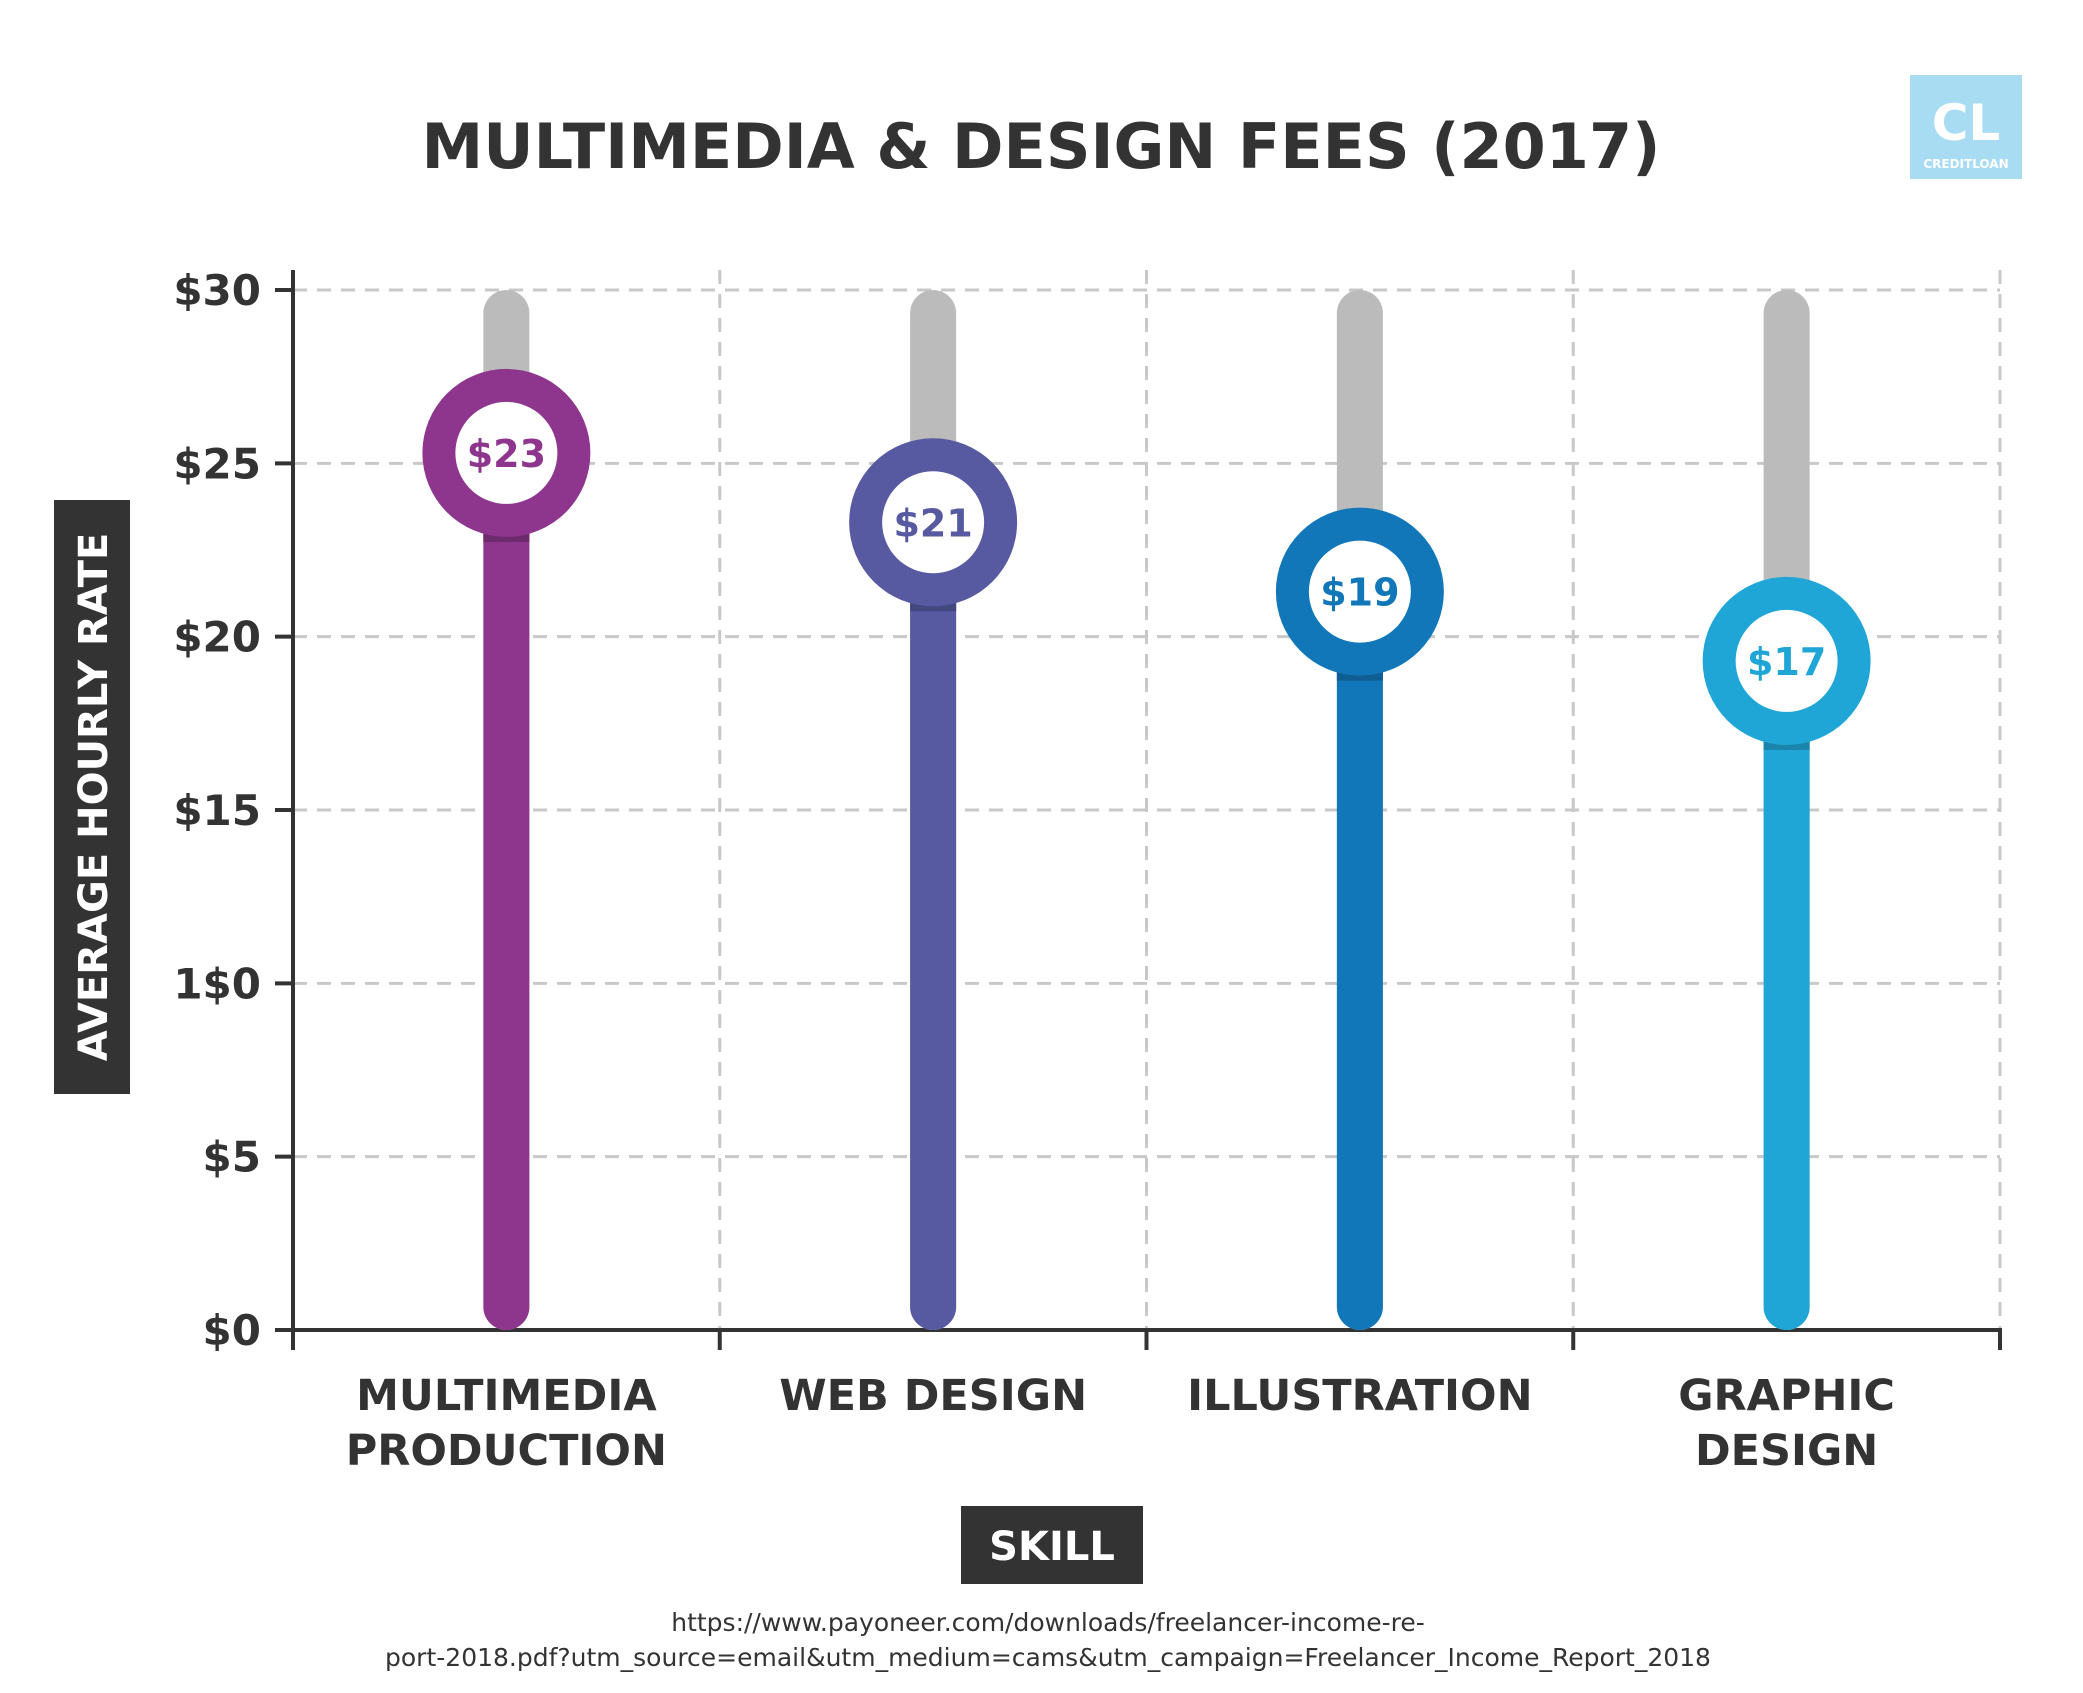  Describe the element at coordinates (232, 1157) in the screenshot. I see `y-tick-label: $5` at that location.